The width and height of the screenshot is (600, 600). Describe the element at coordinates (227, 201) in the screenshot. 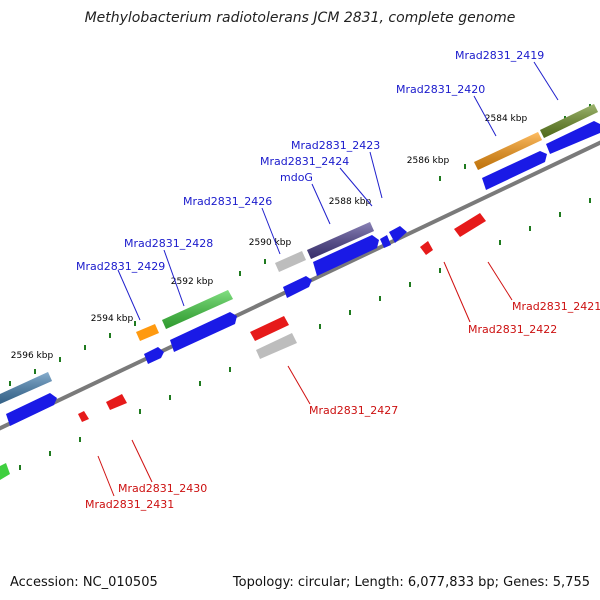

I see `gene-label-mrad2831-2426: Mrad2831_2426` at that location.